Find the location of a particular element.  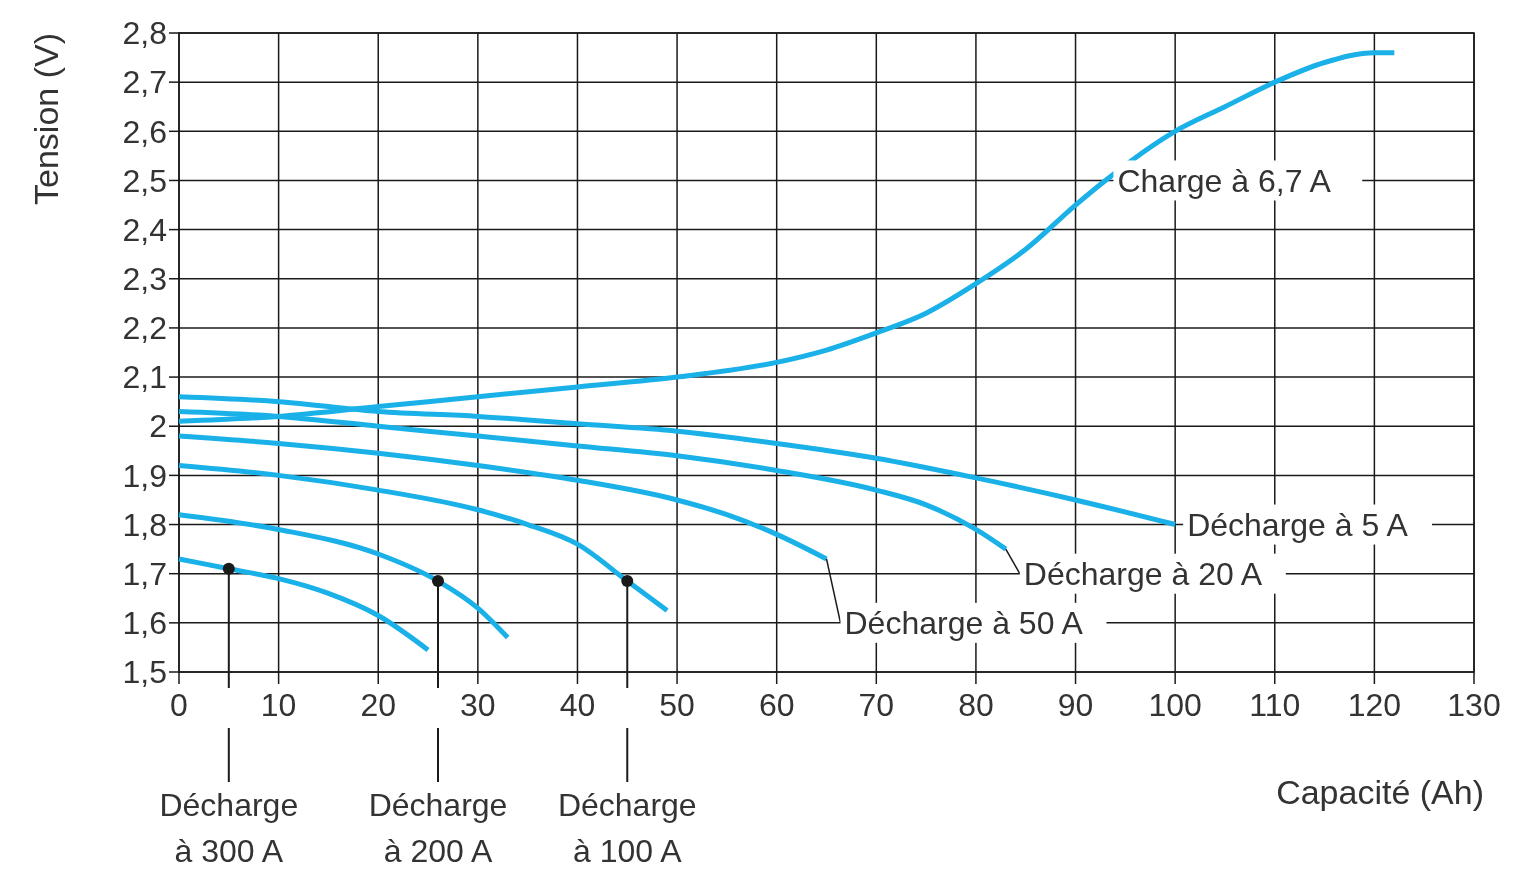

annotation: Décharge à 300 A is located at coordinates (229, 828).